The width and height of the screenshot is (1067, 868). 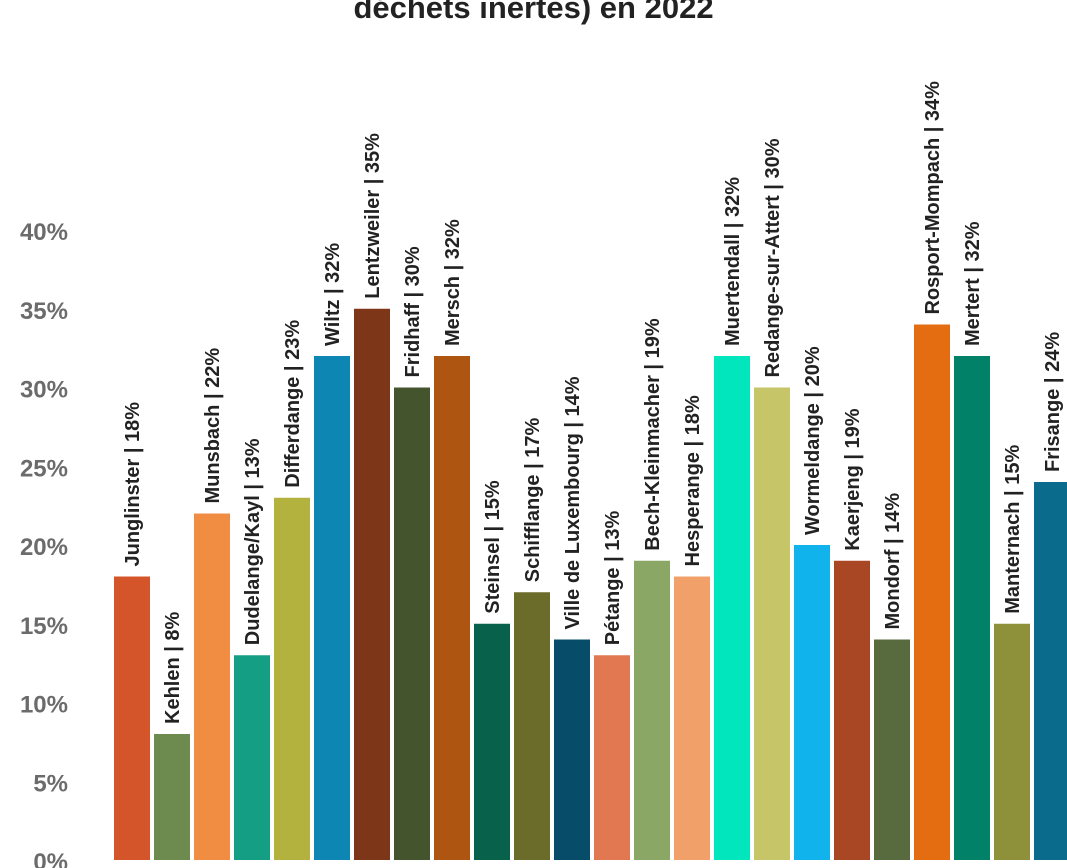 I want to click on data-label: Munsbach | 22%, so click(x=213, y=426).